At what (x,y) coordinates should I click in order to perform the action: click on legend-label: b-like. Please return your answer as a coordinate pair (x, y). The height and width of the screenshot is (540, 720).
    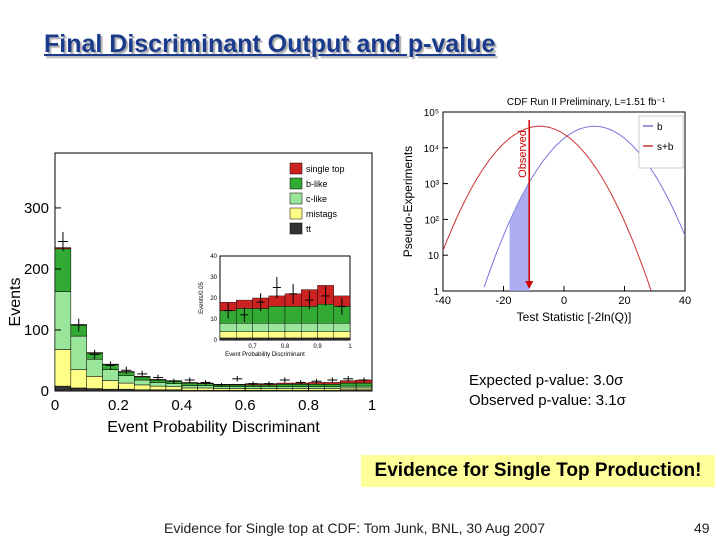
    Looking at the image, I should click on (317, 184).